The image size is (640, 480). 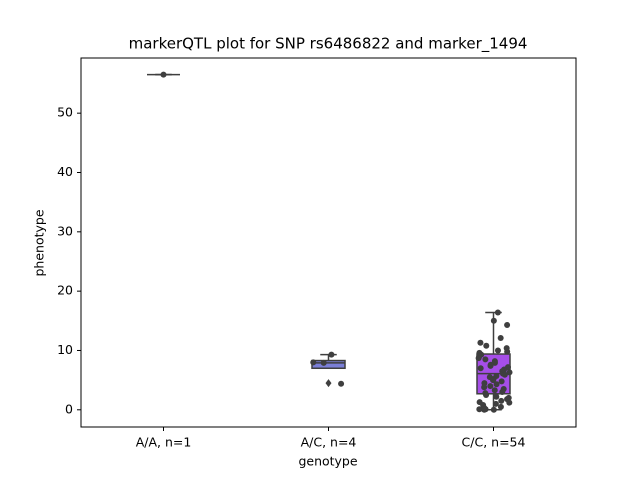 I want to click on y-tick-label: 10, so click(x=65, y=349).